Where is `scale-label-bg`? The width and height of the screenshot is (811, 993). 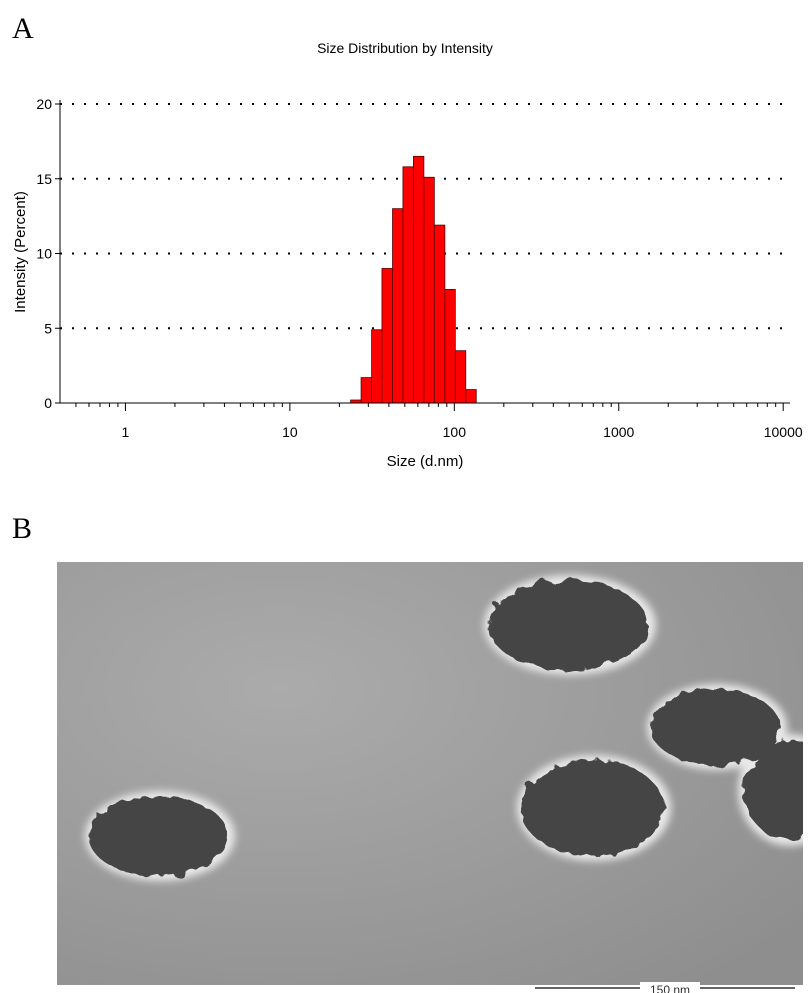
scale-label-bg is located at coordinates (670, 987).